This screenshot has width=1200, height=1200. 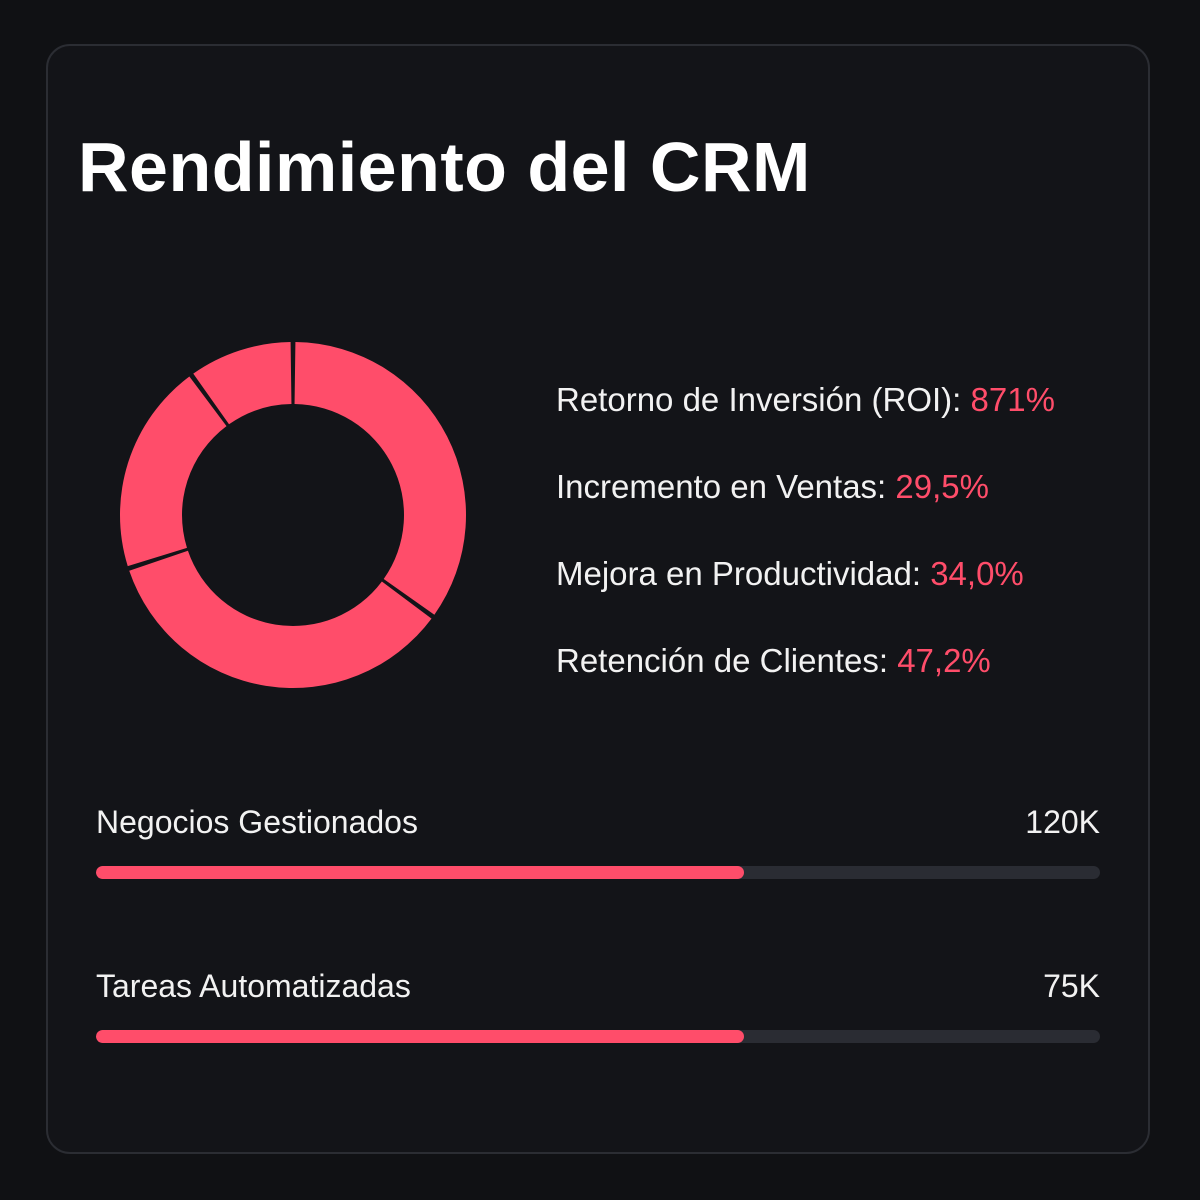 I want to click on metric-productivity: Mejora en Productividad: 34,0%, so click(x=856, y=589).